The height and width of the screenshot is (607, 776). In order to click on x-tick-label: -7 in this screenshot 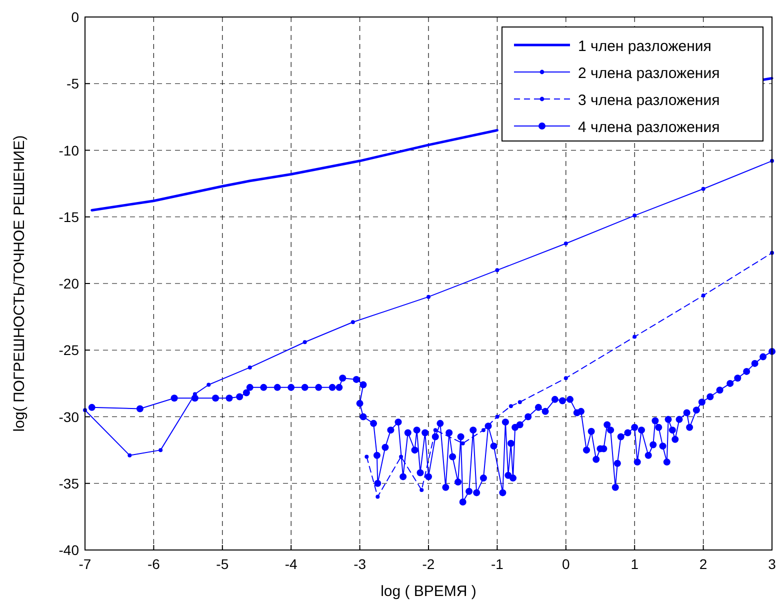, I will do `click(85, 564)`.